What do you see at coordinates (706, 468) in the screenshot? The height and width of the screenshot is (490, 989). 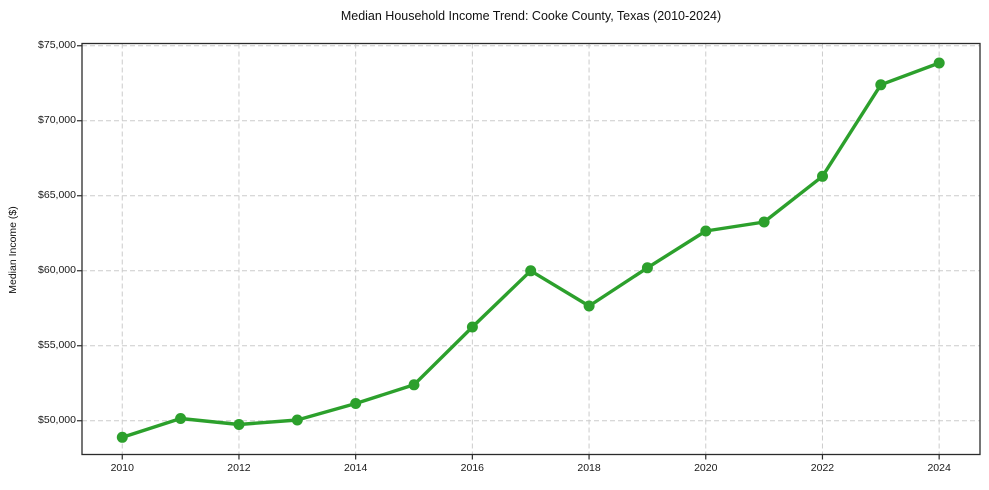 I see `x-tick-label-2020: 2020` at bounding box center [706, 468].